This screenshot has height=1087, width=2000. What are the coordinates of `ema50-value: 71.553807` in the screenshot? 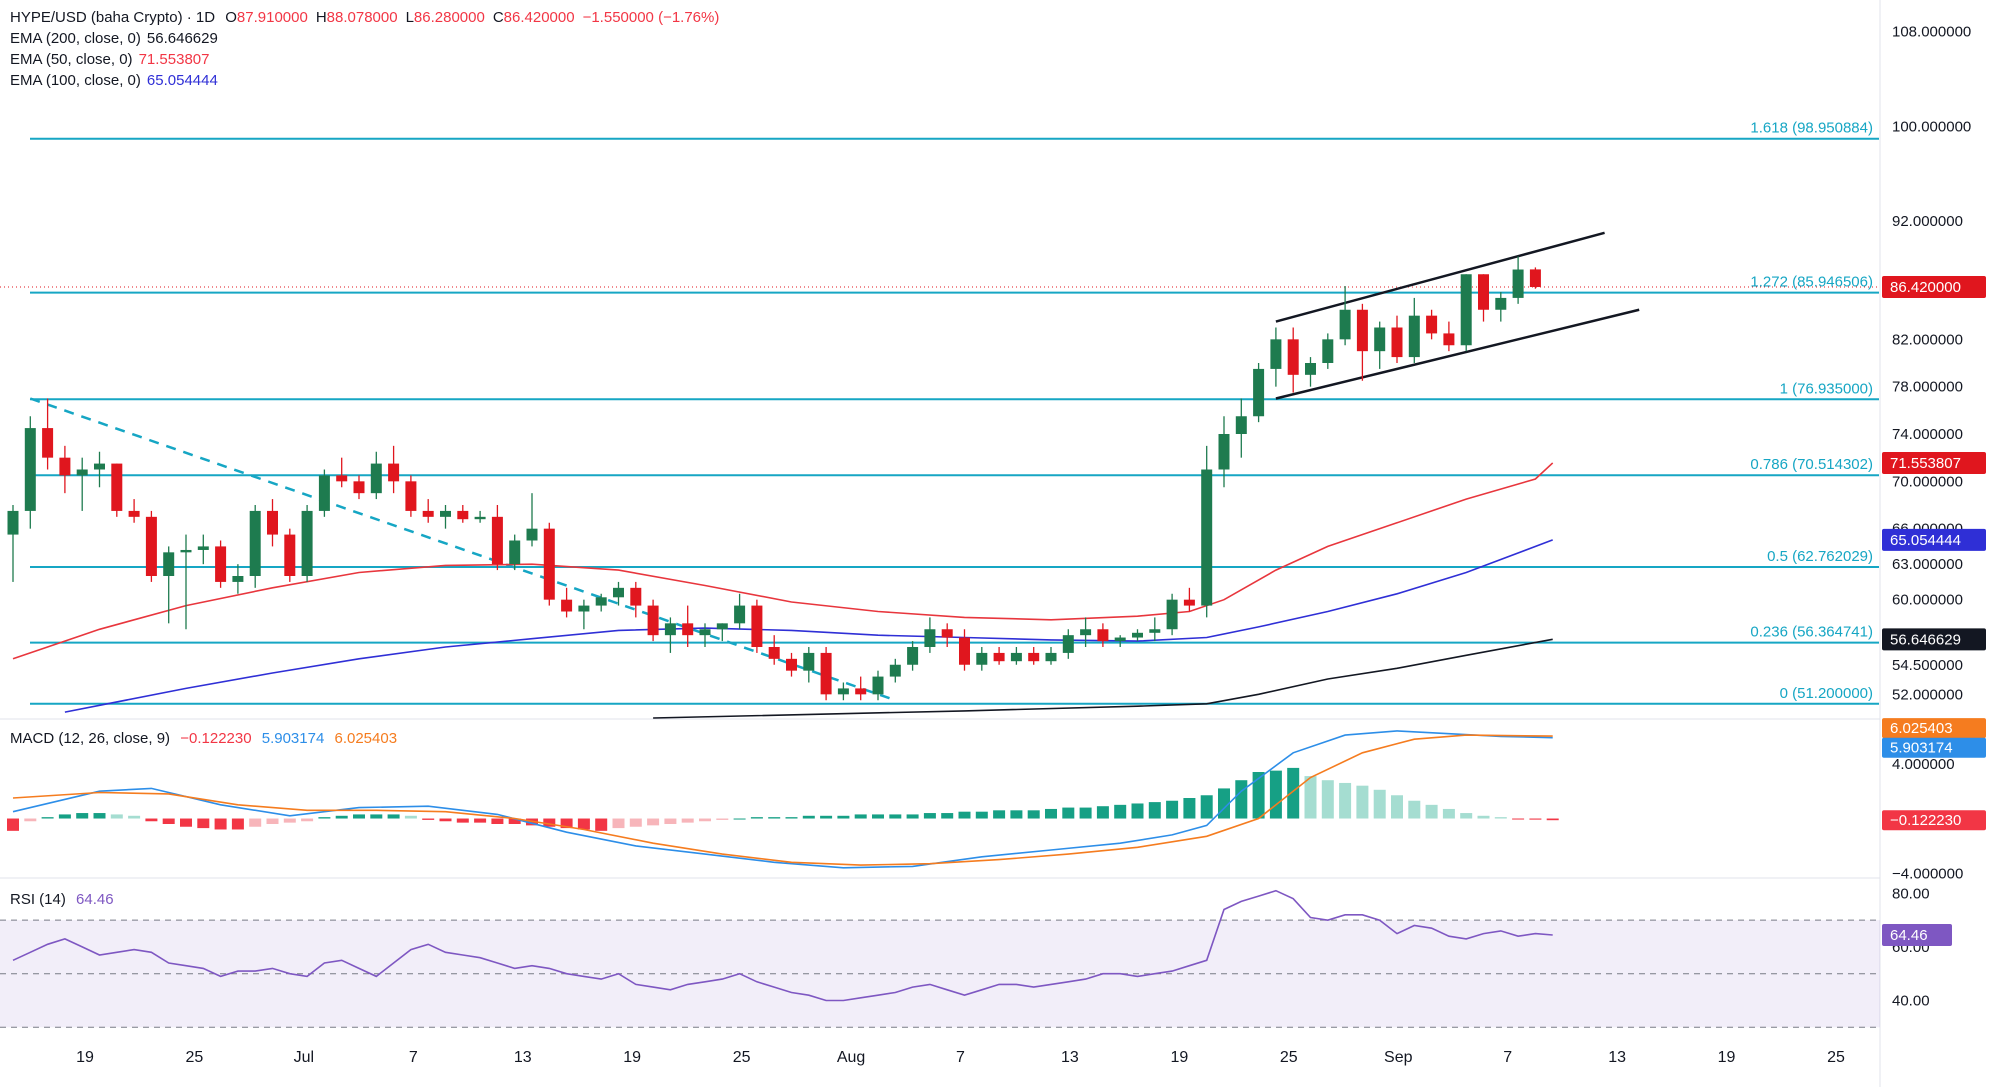 It's located at (174, 59).